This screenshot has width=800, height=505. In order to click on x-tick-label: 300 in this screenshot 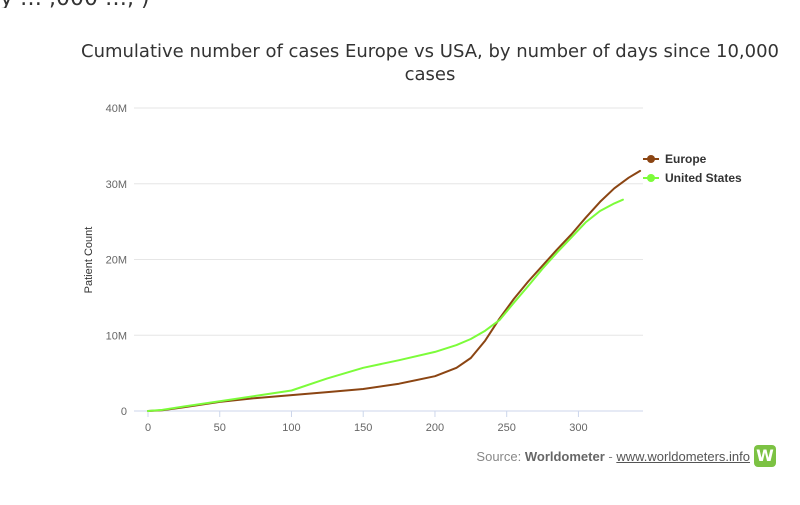, I will do `click(578, 428)`.